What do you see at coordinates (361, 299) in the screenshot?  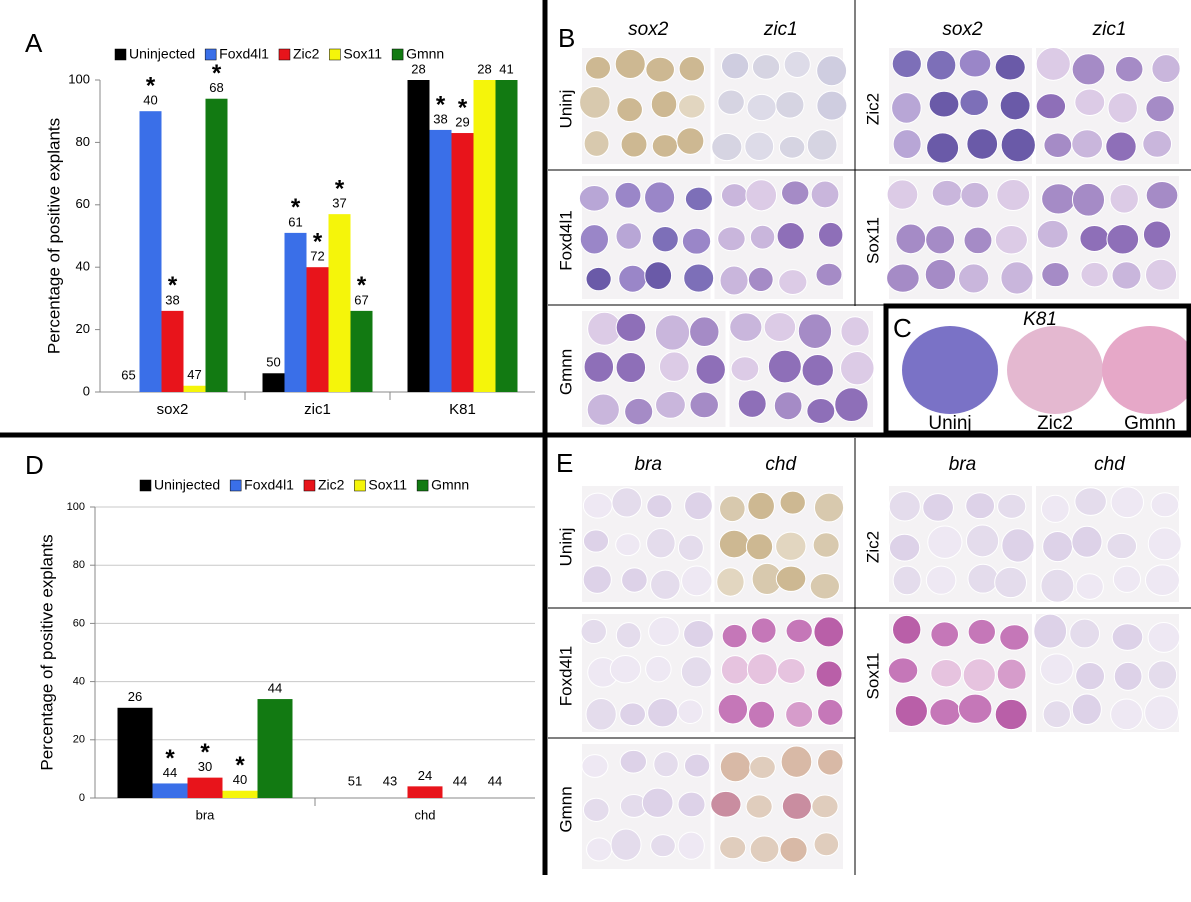 I see `n-label: 67` at bounding box center [361, 299].